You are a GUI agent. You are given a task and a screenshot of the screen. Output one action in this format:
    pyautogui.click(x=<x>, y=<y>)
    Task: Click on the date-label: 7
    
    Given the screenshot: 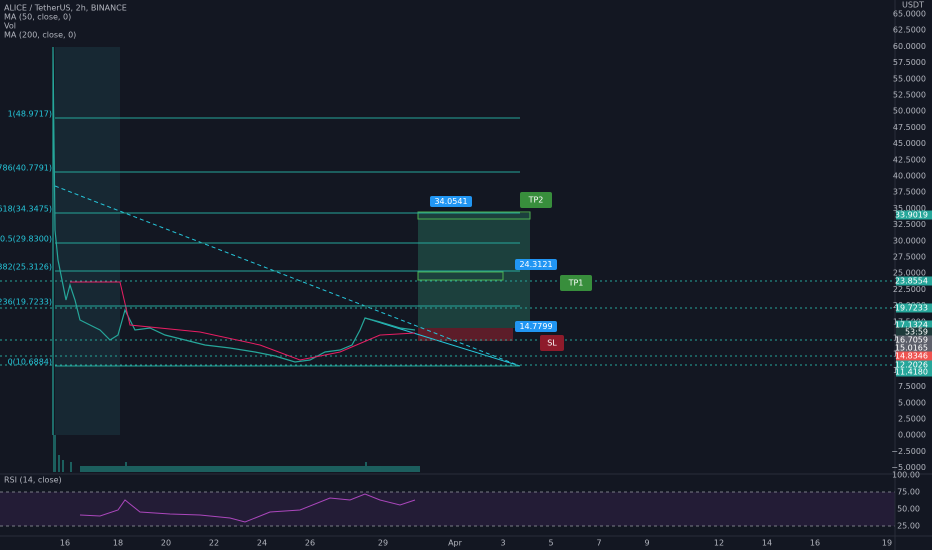 What is the action you would take?
    pyautogui.click(x=598, y=543)
    